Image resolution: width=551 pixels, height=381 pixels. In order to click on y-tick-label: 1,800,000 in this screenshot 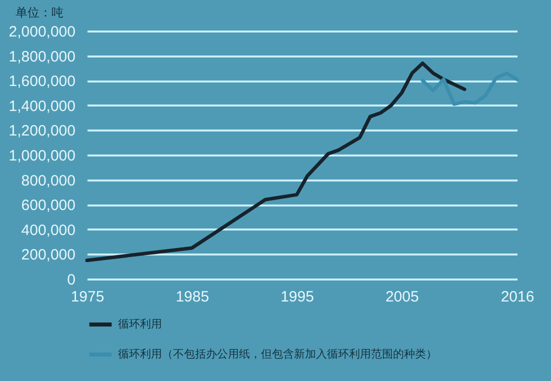, I will do `click(42, 57)`.